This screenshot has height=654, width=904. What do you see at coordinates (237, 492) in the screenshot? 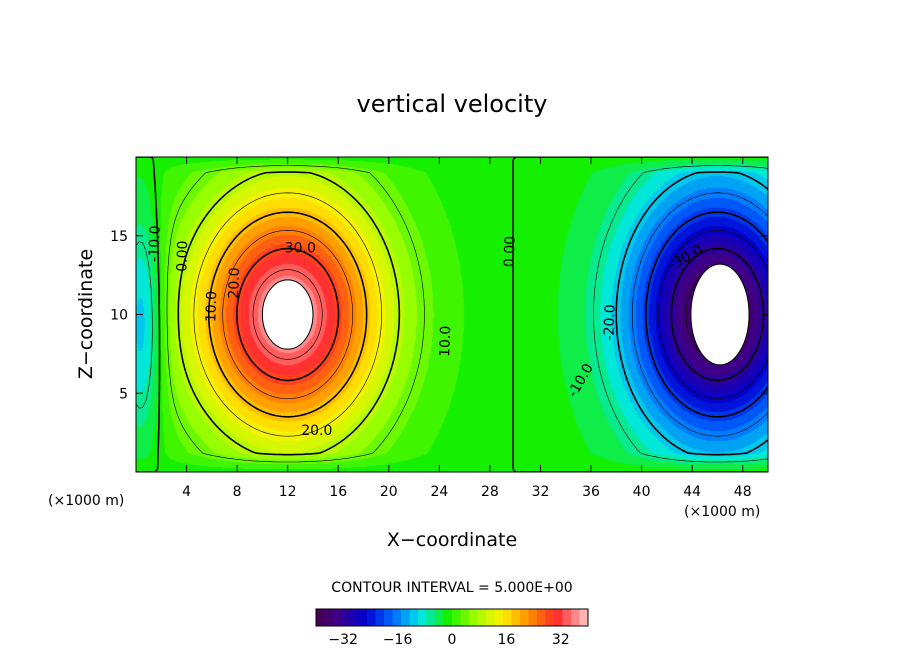
I see `x-tick-label: 8` at bounding box center [237, 492].